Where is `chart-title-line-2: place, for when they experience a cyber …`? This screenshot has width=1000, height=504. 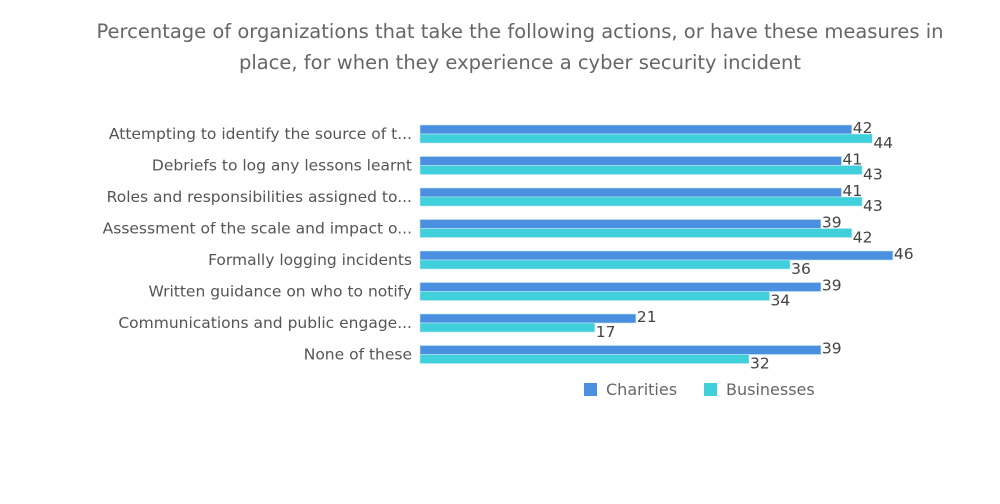 chart-title-line-2: place, for when they experience a cyber … is located at coordinates (520, 62).